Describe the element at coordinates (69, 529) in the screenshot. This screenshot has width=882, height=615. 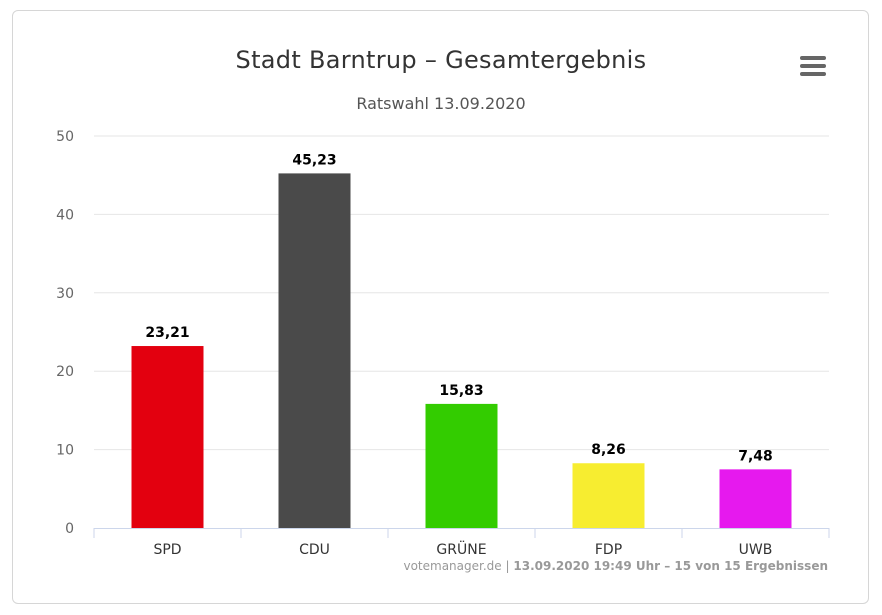
I see `y-tick-label: 0` at that location.